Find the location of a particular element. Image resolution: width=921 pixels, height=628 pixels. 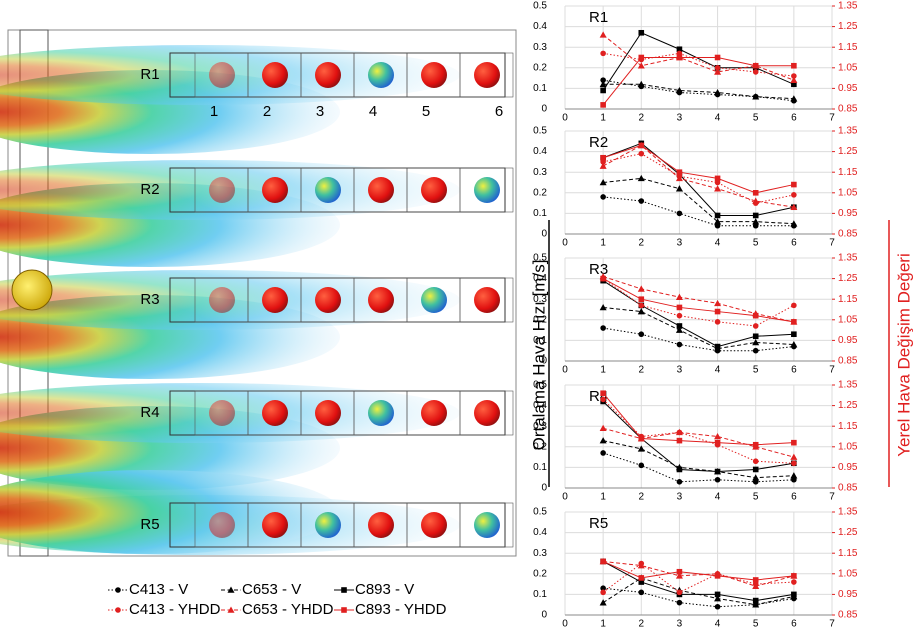

y-tick-label: 0.2 is located at coordinates (540, 319).